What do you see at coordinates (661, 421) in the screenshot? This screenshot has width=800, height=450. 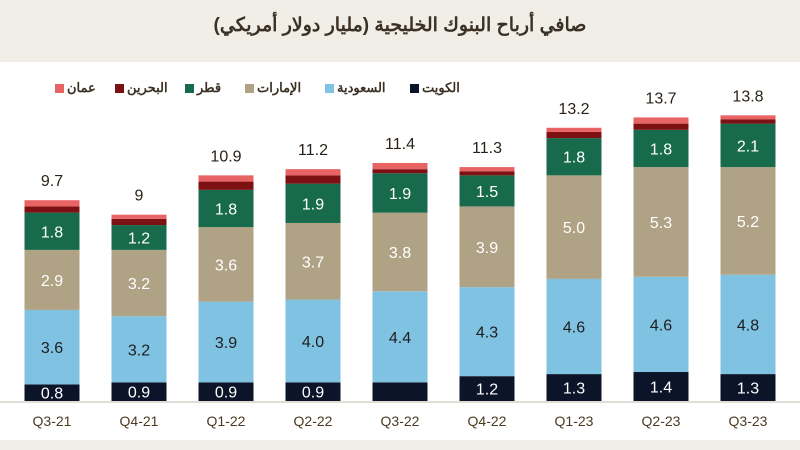 I see `x-tick-label: Q2-23` at bounding box center [661, 421].